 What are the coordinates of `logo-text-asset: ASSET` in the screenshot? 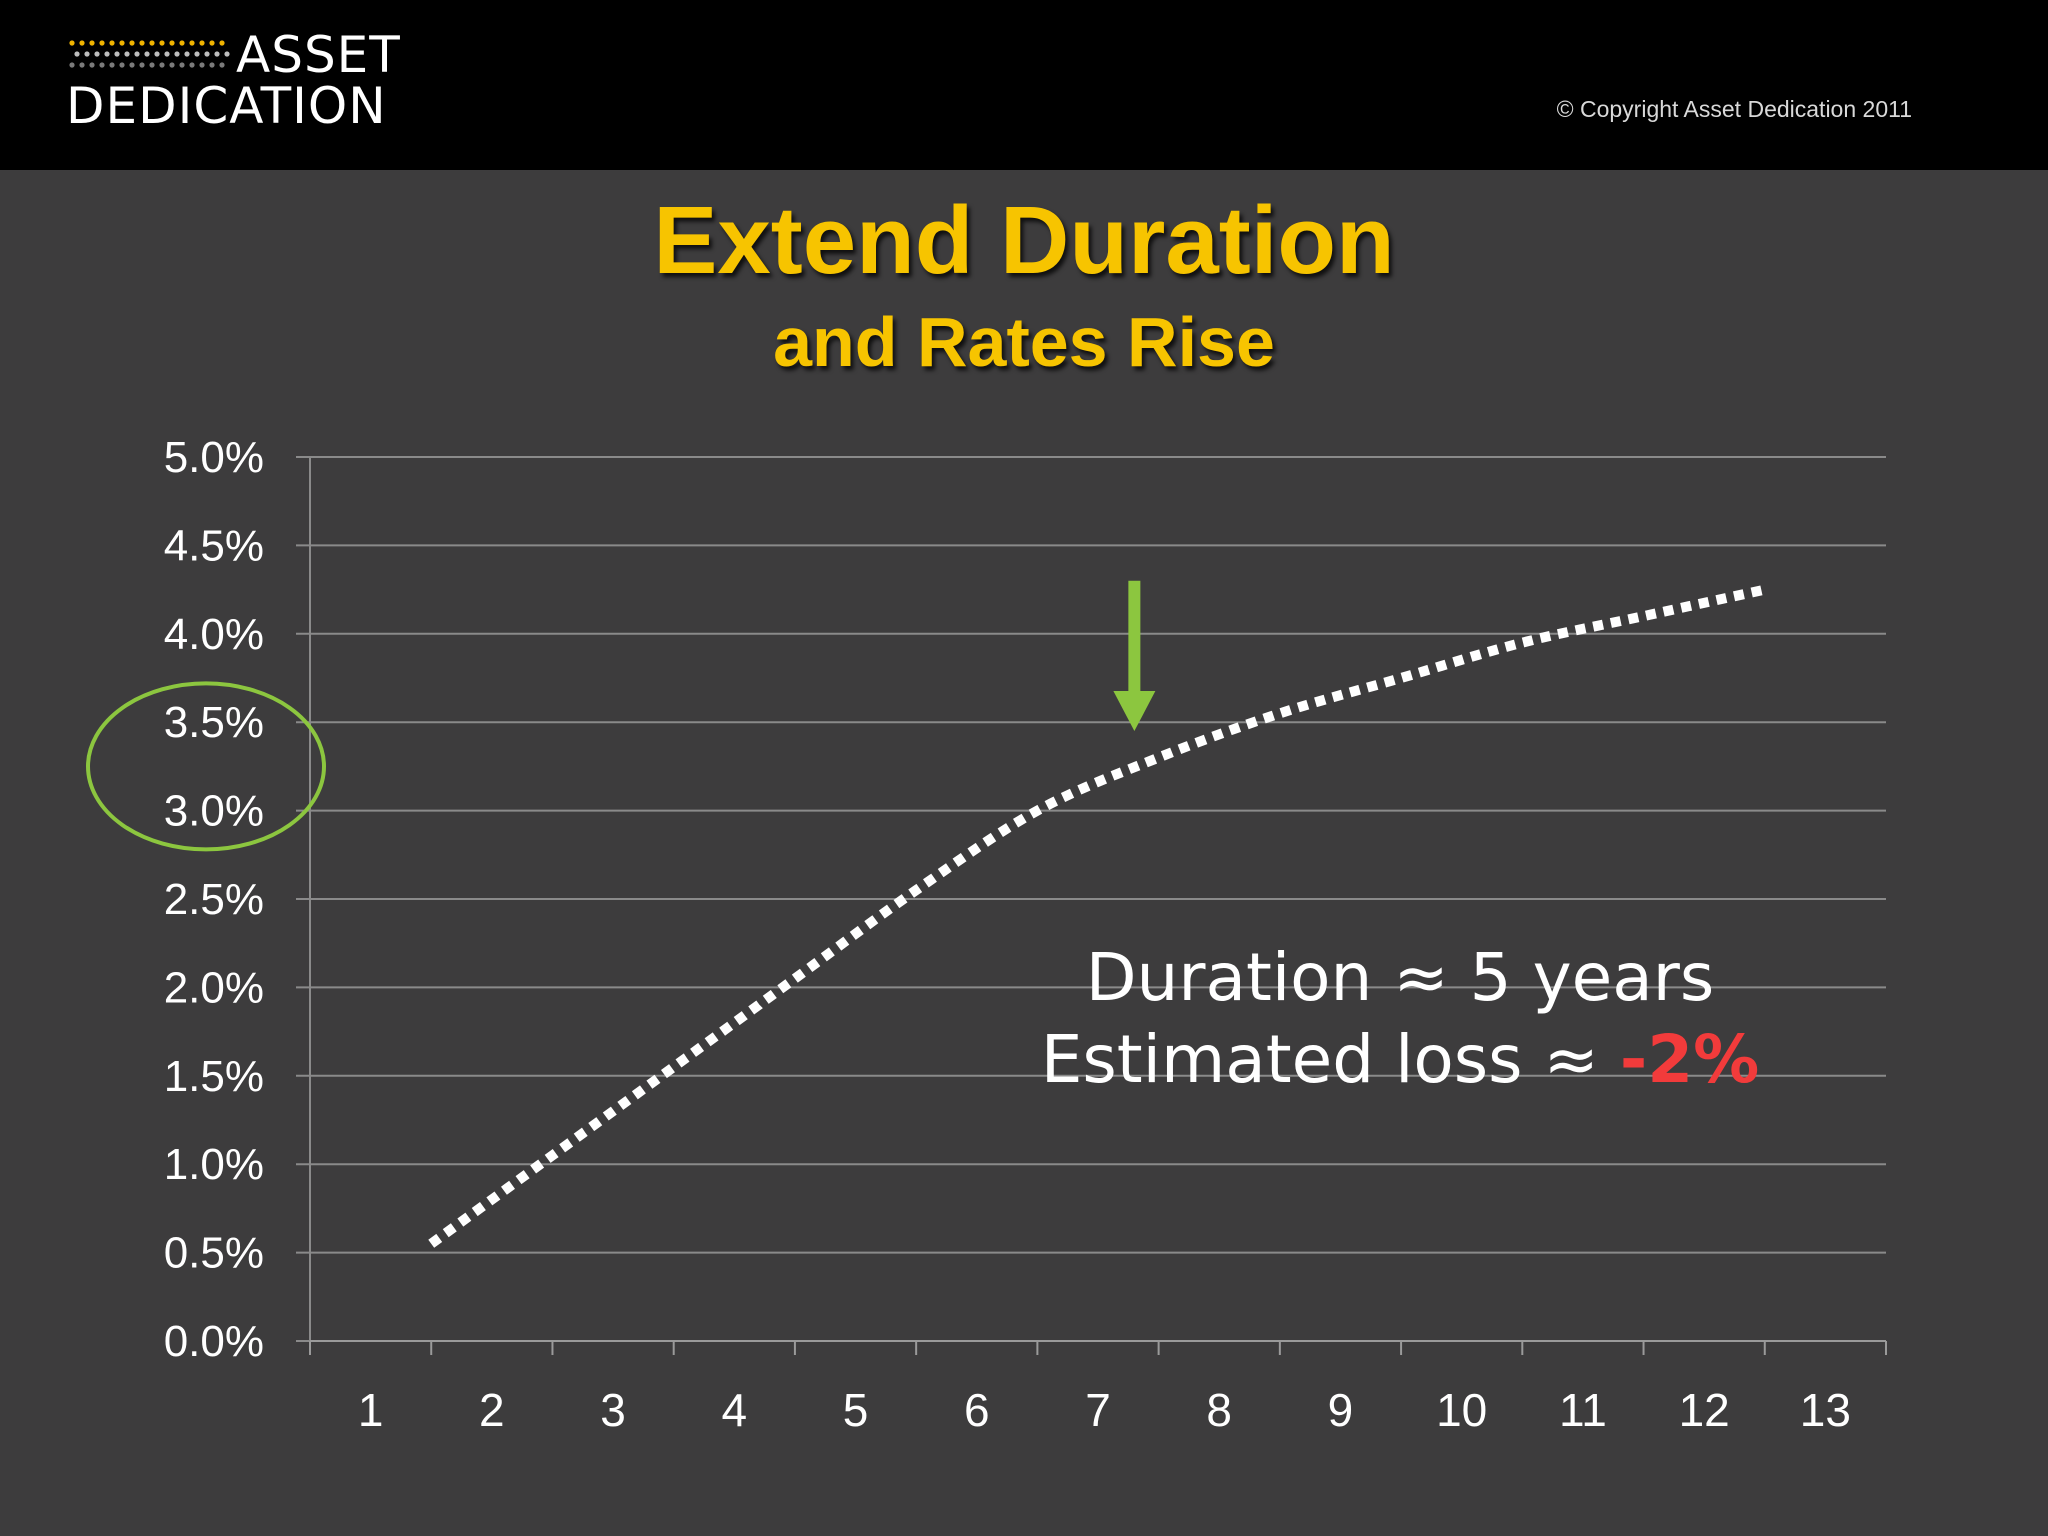 It's located at (318, 55).